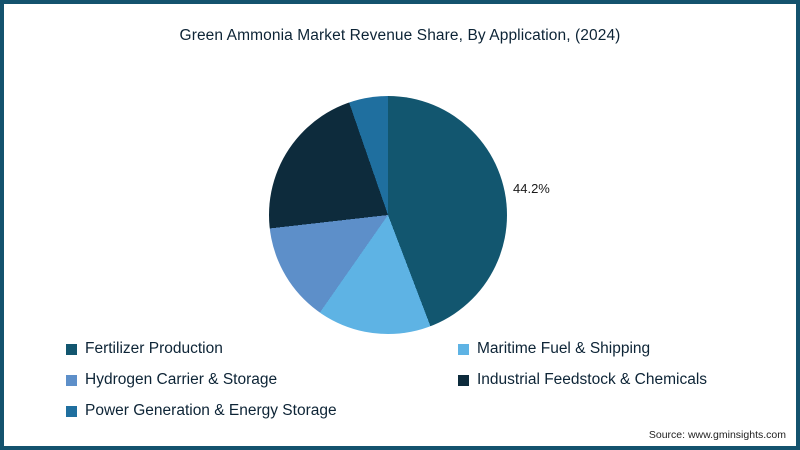 This screenshot has width=800, height=450. I want to click on slice-value-label: 44.2%, so click(531, 188).